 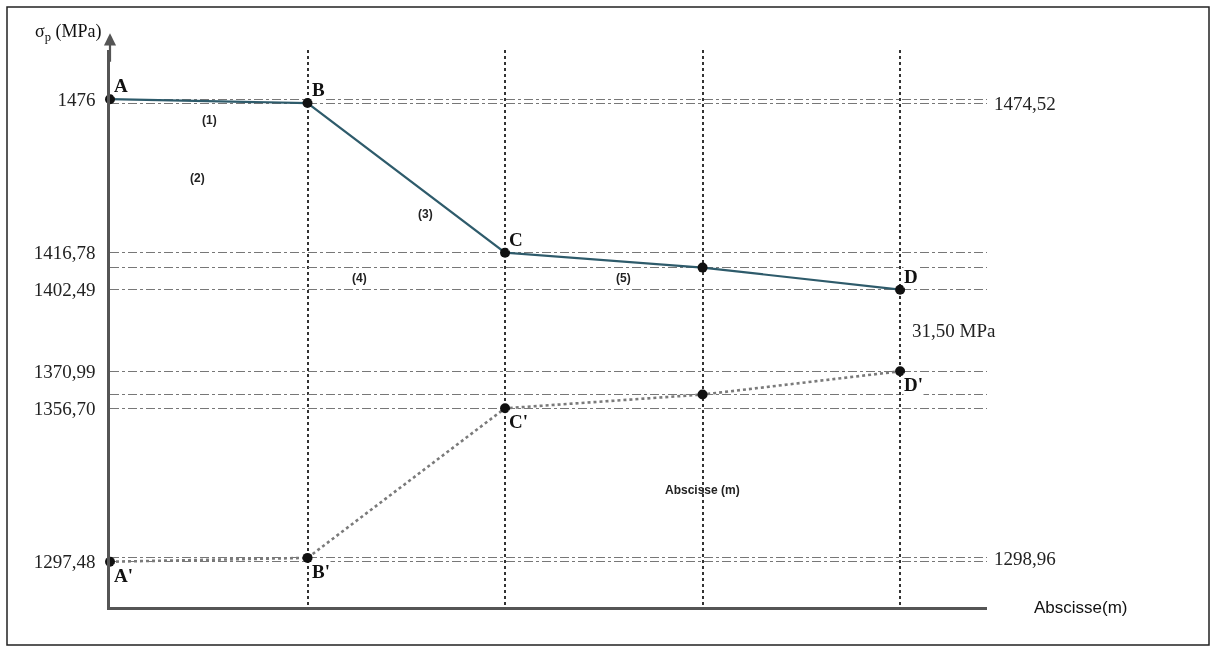 What do you see at coordinates (516, 239) in the screenshot?
I see `annotation: C` at bounding box center [516, 239].